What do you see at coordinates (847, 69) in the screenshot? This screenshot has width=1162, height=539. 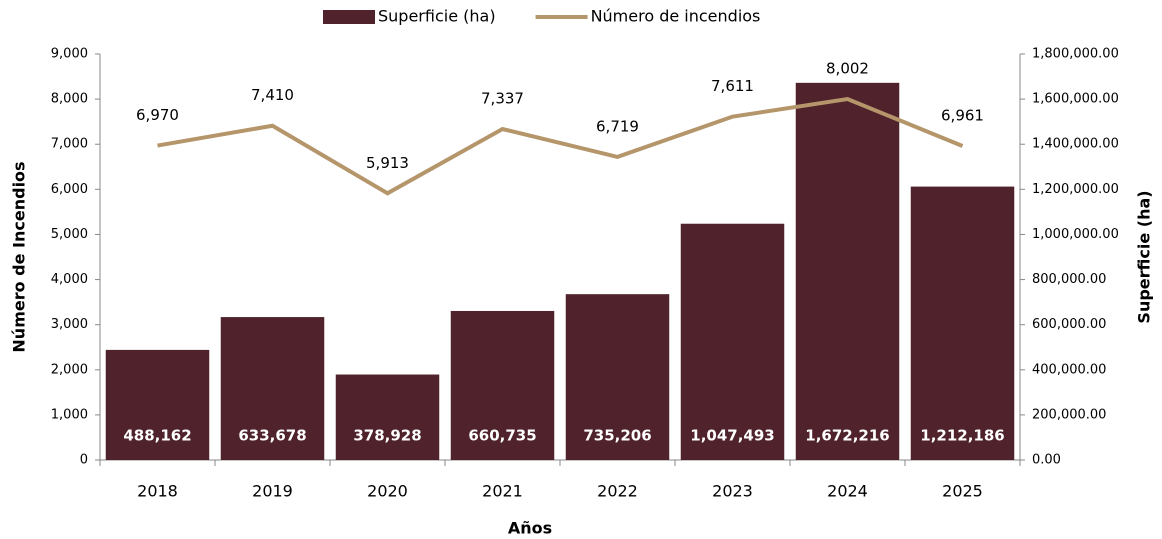 I see `line-value-label: 8,002` at bounding box center [847, 69].